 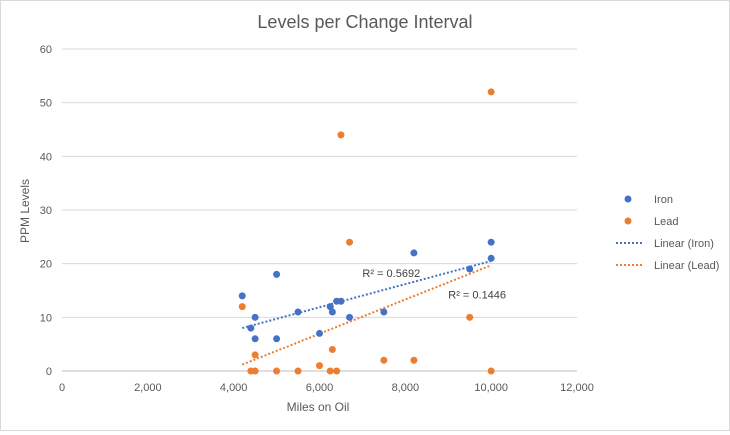 I want to click on x-tick-label: 0, so click(x=62, y=388).